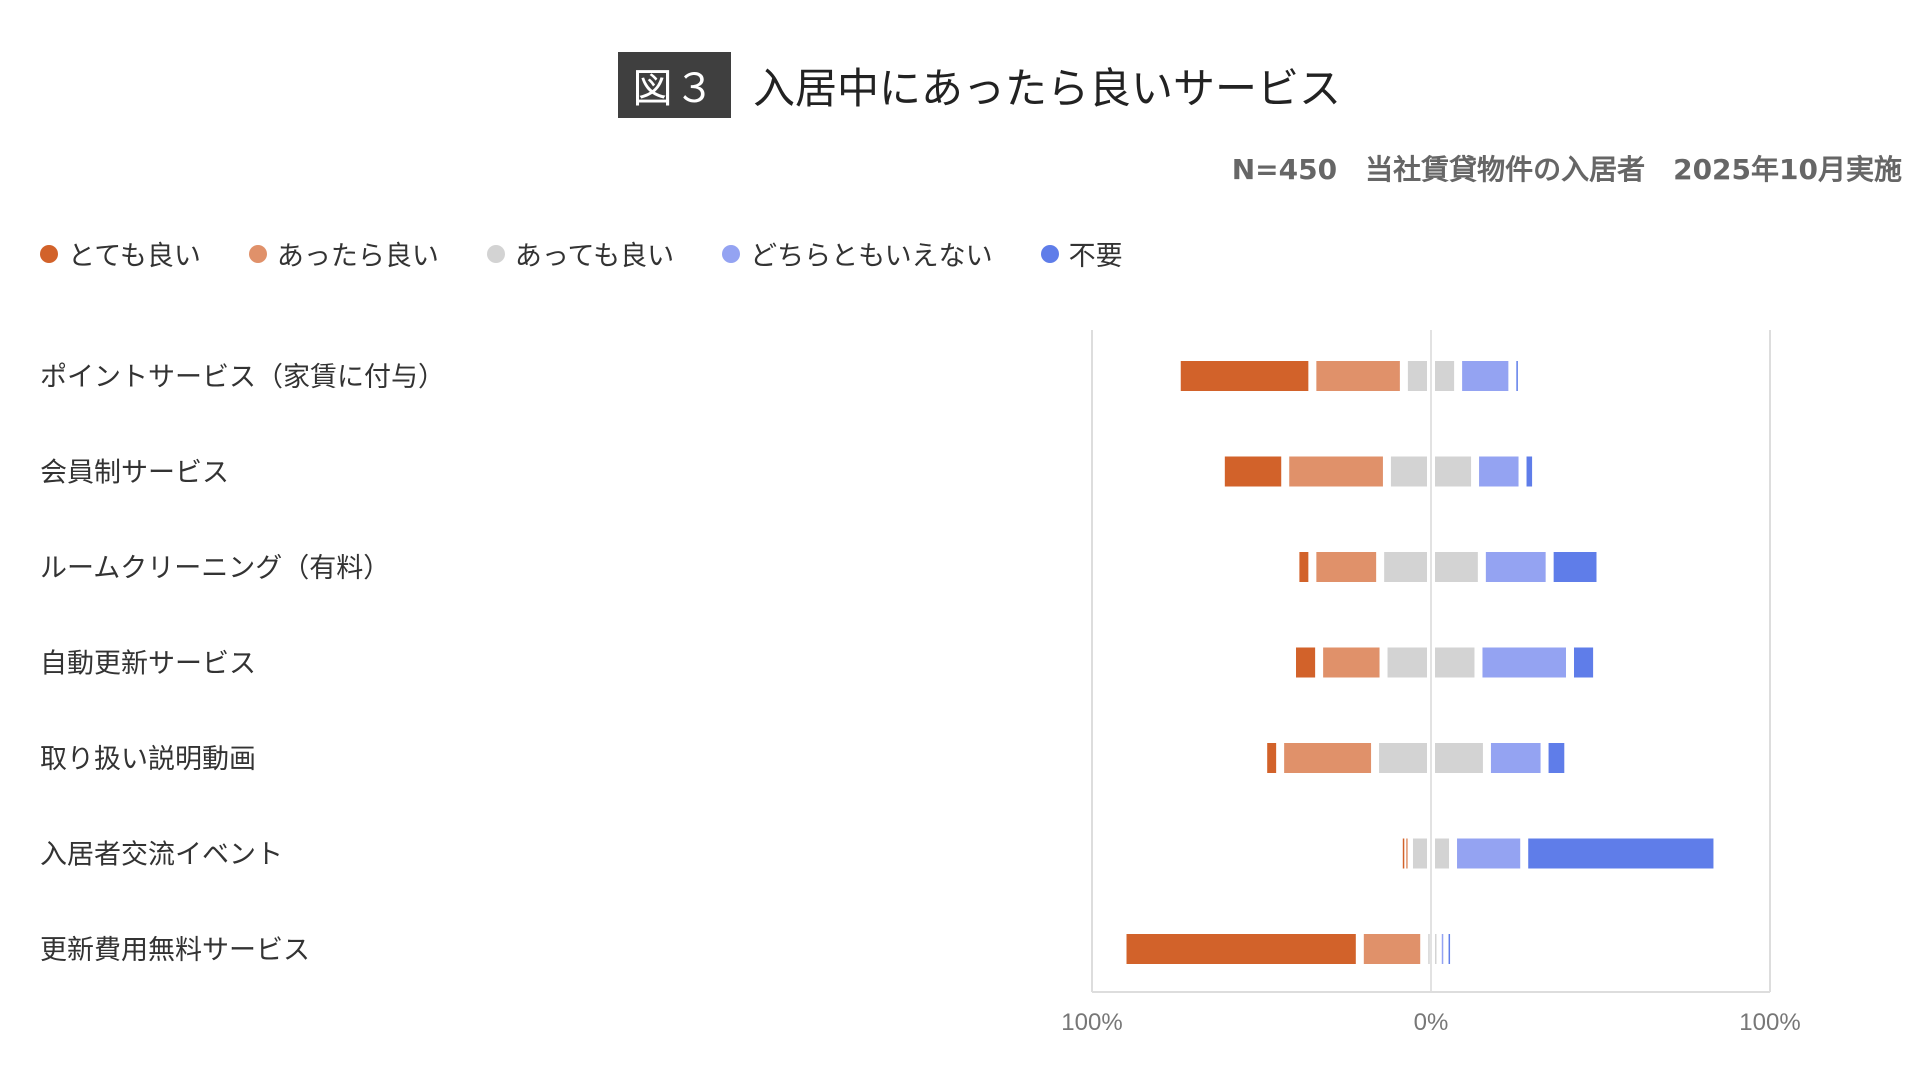 Image resolution: width=1920 pixels, height=1080 pixels. What do you see at coordinates (1442, 853) in the screenshot?
I see `bar-row5-series2-right` at bounding box center [1442, 853].